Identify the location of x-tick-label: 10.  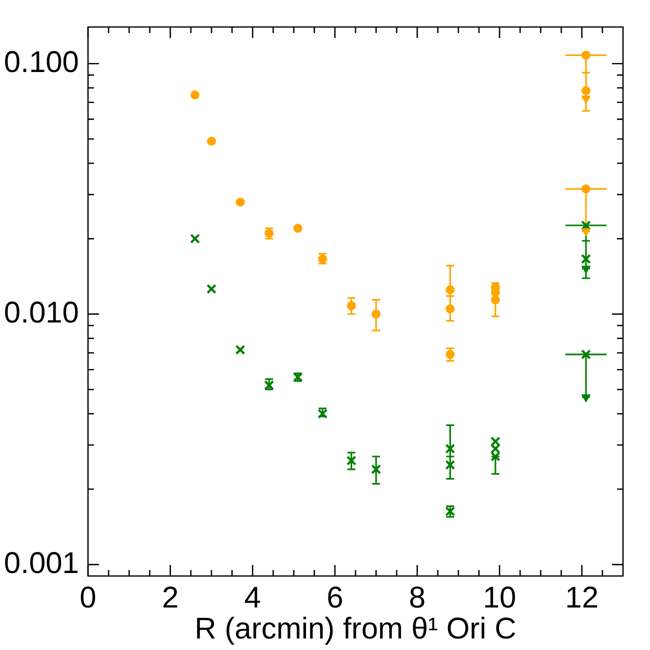
(499, 597).